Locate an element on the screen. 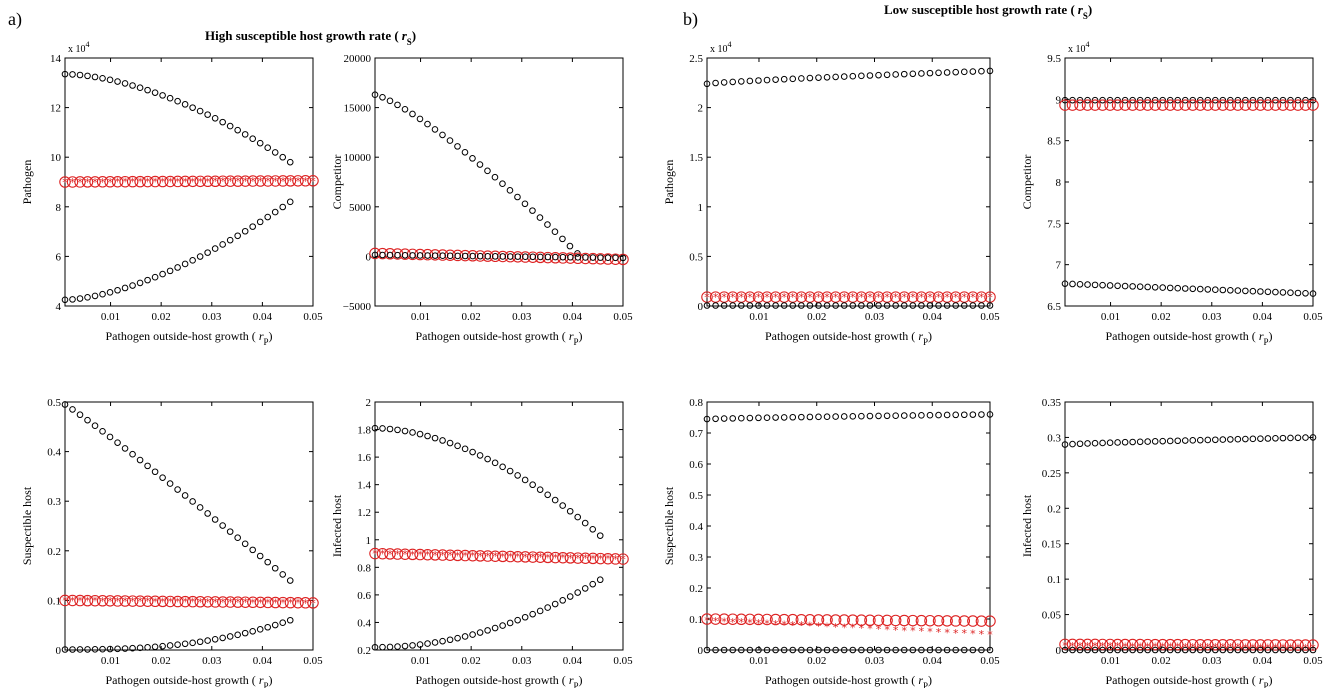  y-exponent-base: x 10 is located at coordinates (77, 49).